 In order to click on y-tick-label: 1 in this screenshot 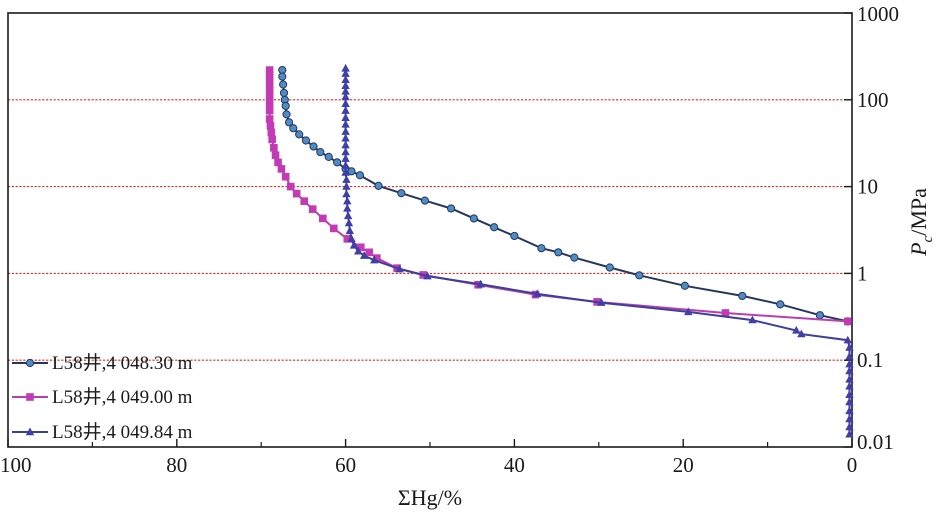, I will do `click(862, 273)`.